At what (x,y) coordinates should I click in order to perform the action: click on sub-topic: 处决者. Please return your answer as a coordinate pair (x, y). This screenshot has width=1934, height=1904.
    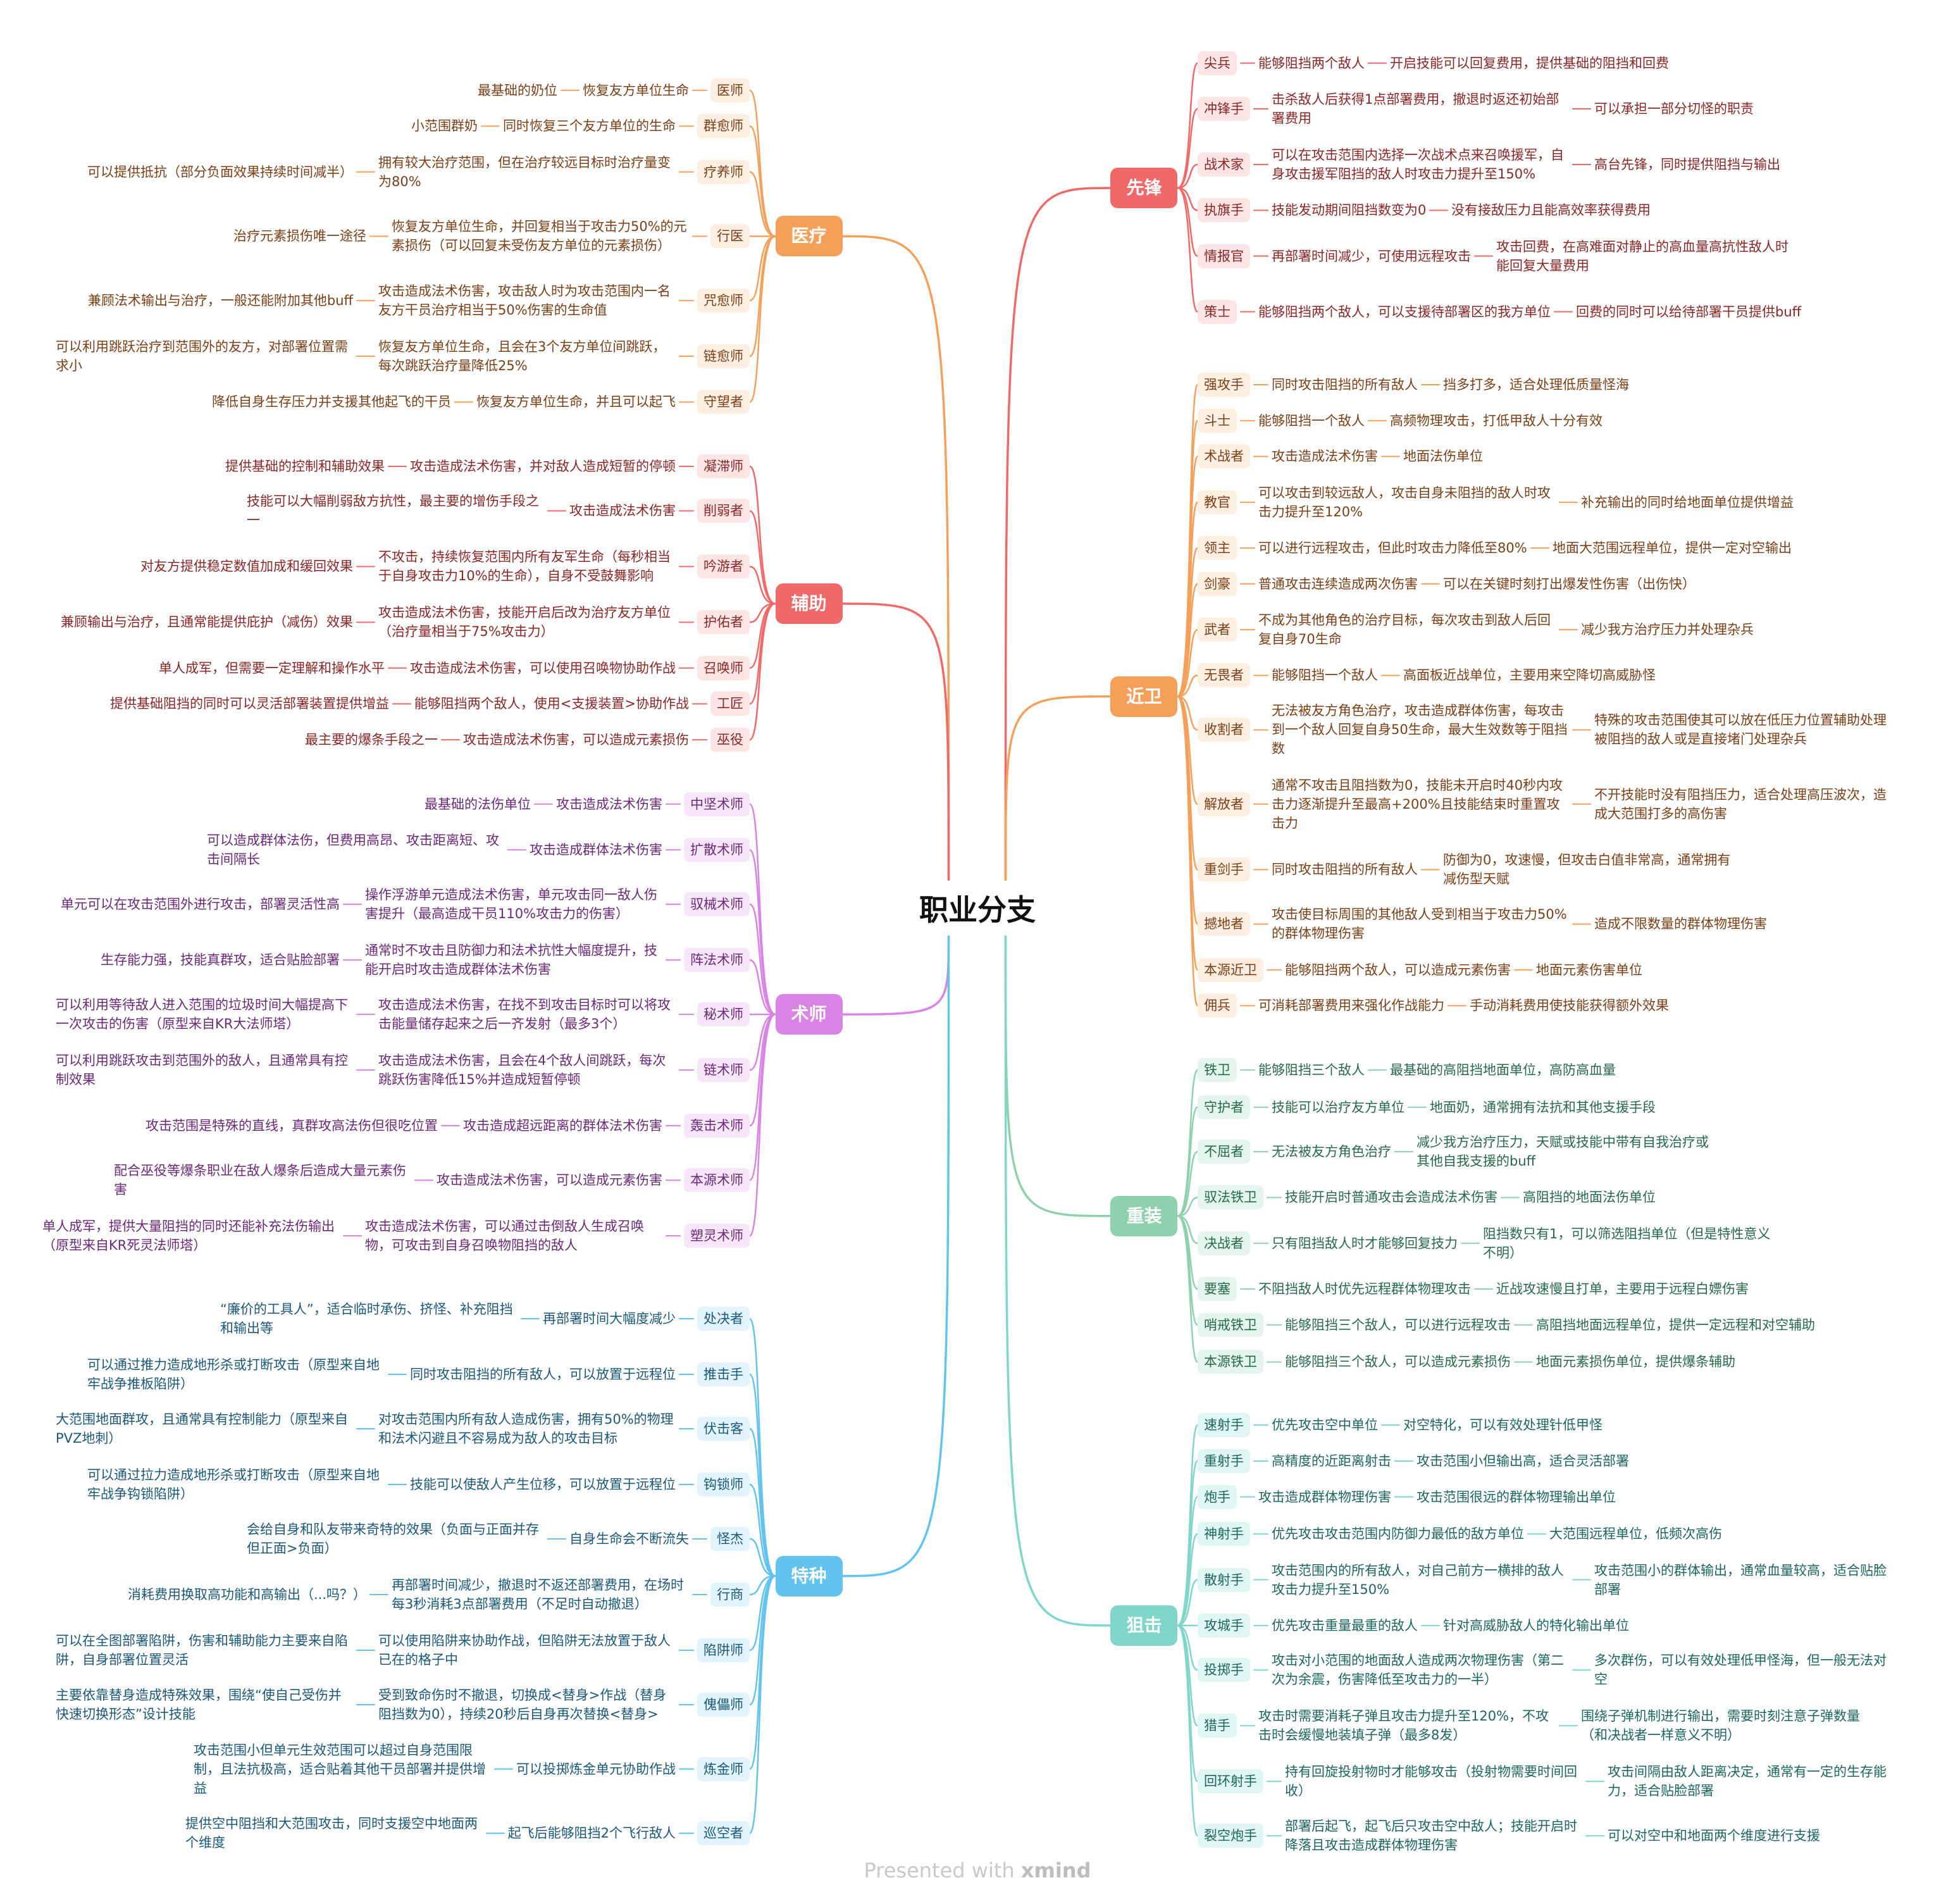
    Looking at the image, I should click on (723, 1319).